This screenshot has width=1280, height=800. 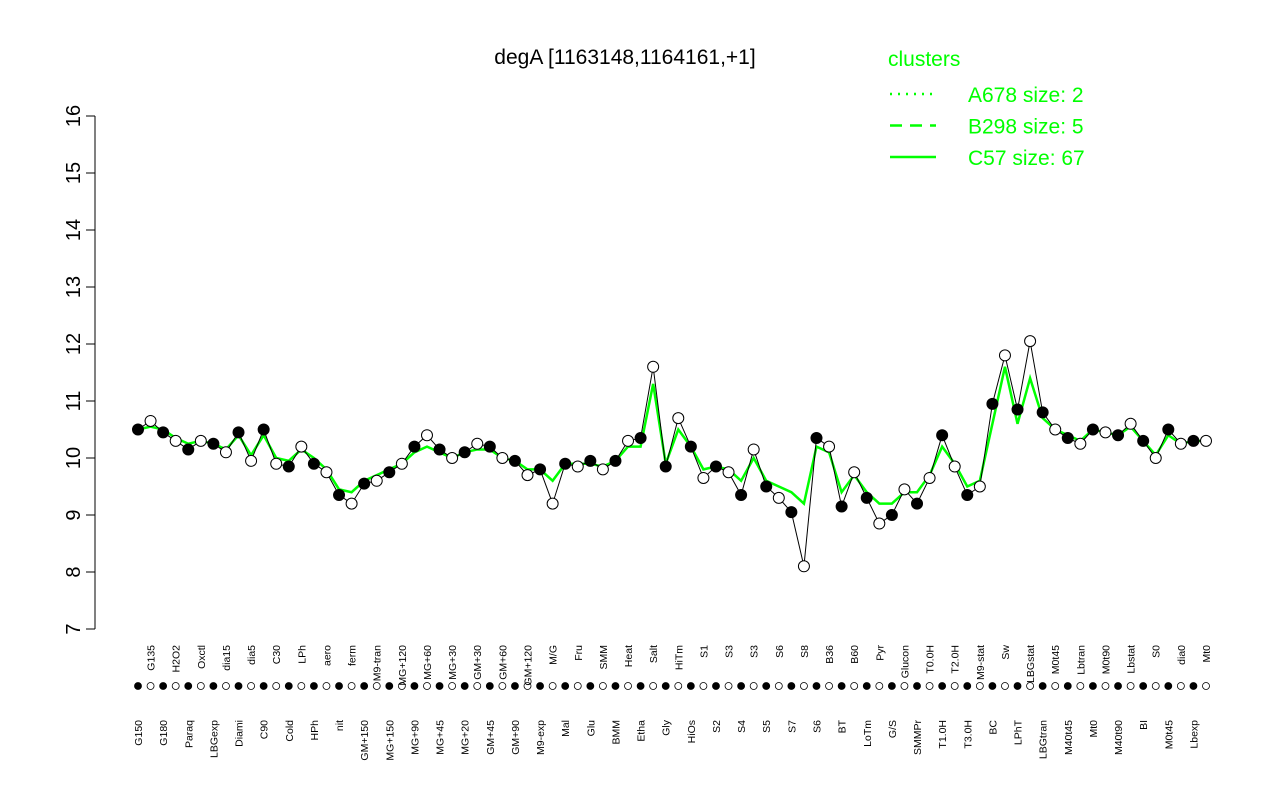 What do you see at coordinates (302, 654) in the screenshot?
I see `x-tick-label: LPh` at bounding box center [302, 654].